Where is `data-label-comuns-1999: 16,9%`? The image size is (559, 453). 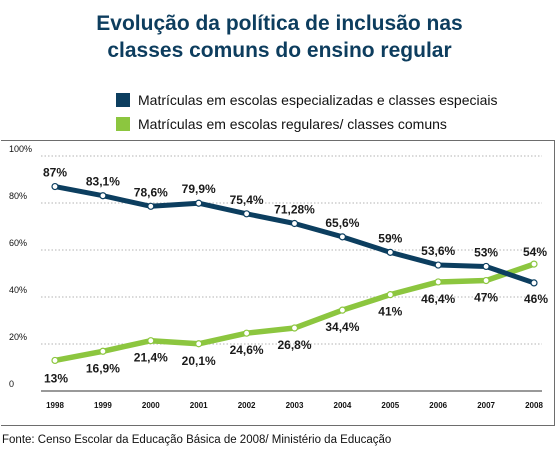
data-label-comuns-1999: 16,9% is located at coordinates (103, 368).